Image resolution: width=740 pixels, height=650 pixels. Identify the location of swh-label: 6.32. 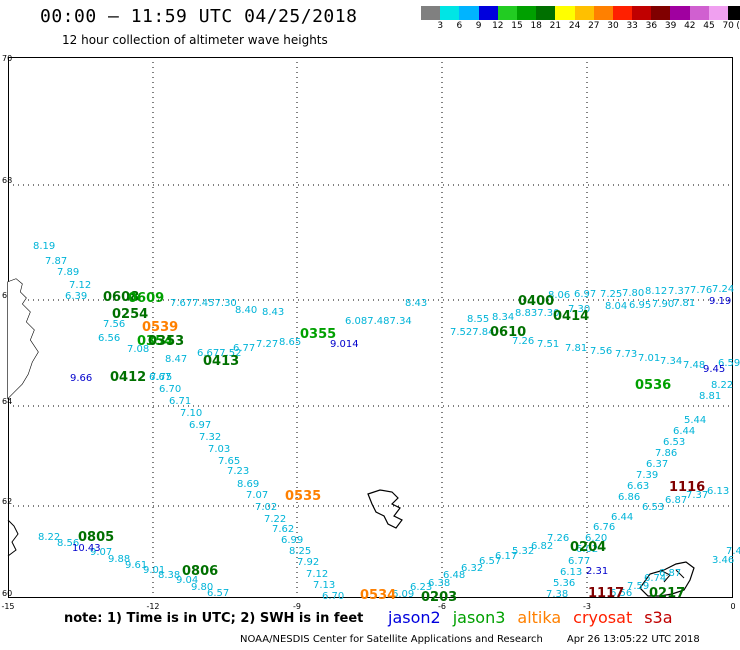
(472, 568).